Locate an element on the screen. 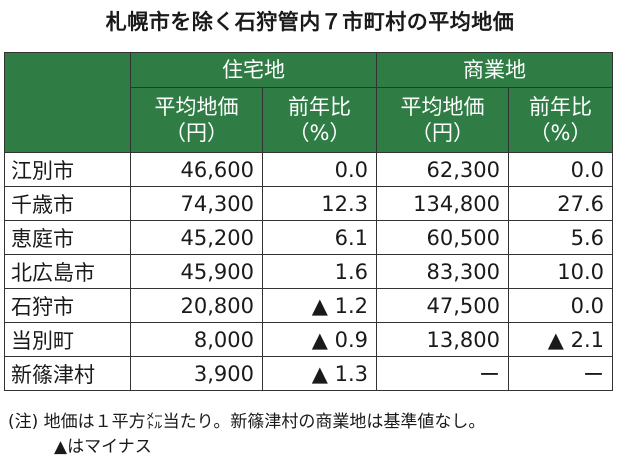 Image resolution: width=620 pixels, height=470 pixels. value-cell: 47,500 is located at coordinates (442, 305).